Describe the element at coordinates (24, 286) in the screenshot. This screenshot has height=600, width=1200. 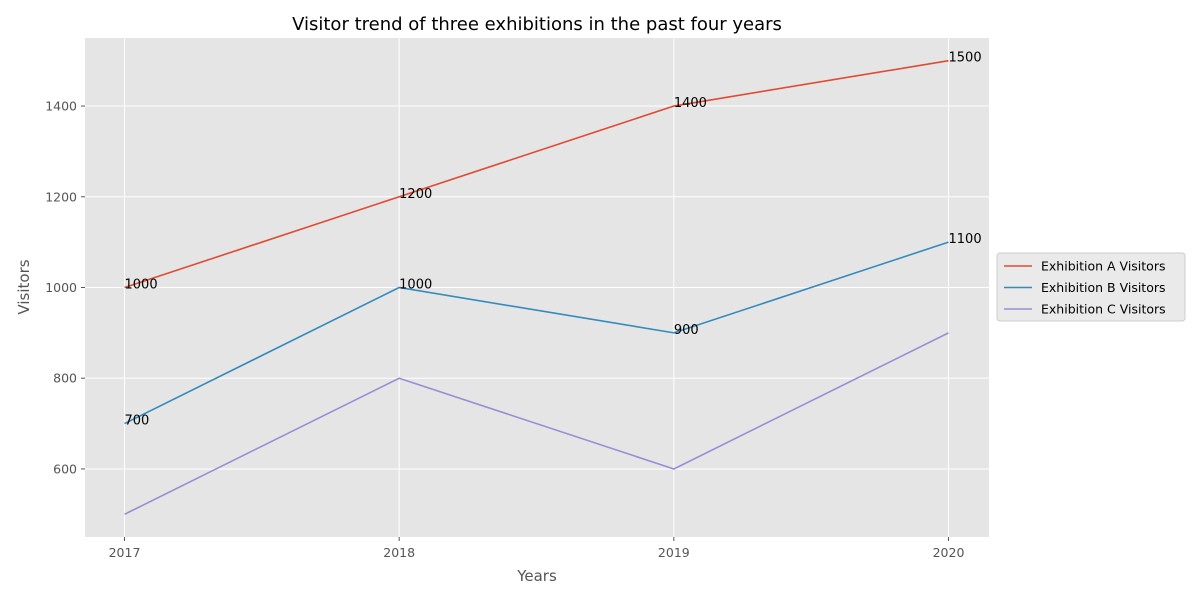
I see `y-axis-label: Visitors` at that location.